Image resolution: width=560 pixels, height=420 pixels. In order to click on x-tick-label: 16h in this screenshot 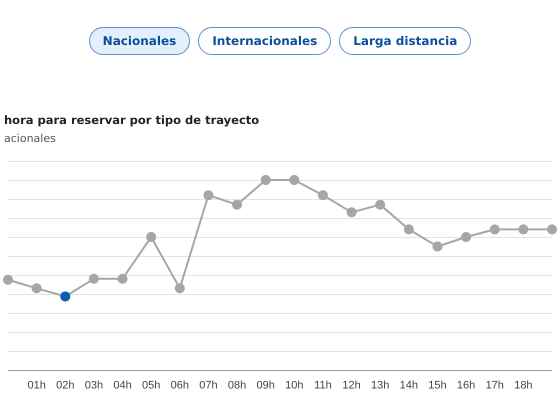, I will do `click(466, 386)`.